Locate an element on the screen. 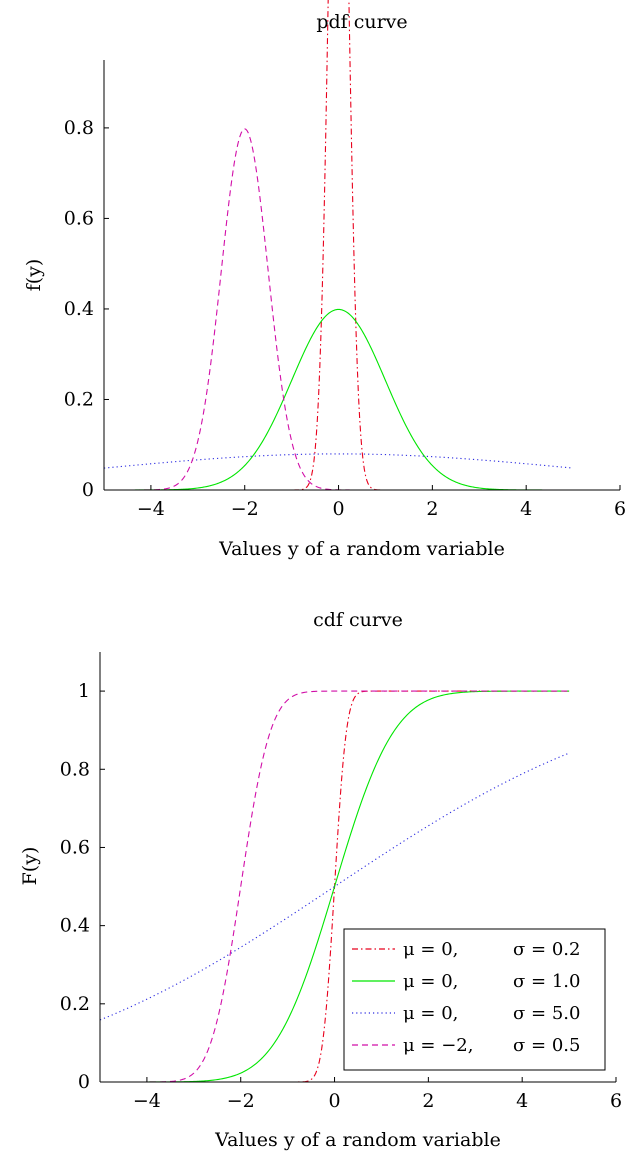 The width and height of the screenshot is (629, 1155). legend-sigma-label: σ = 0.5 is located at coordinates (546, 1045).